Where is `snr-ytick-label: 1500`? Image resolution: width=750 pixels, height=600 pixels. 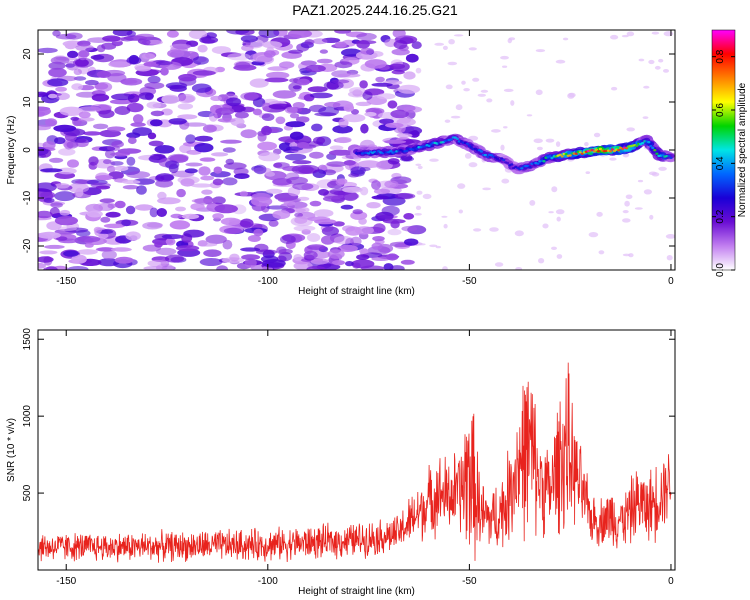 snr-ytick-label: 1500 is located at coordinates (27, 339).